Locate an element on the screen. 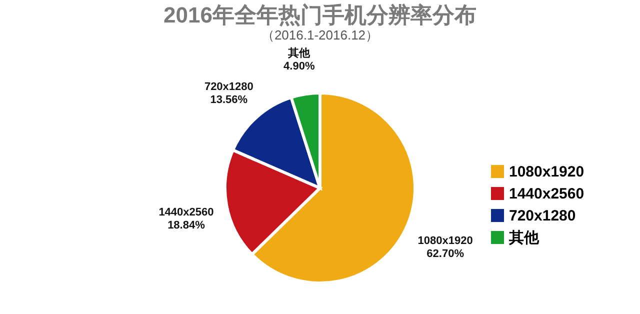  slice-label: 其他 is located at coordinates (299, 53).